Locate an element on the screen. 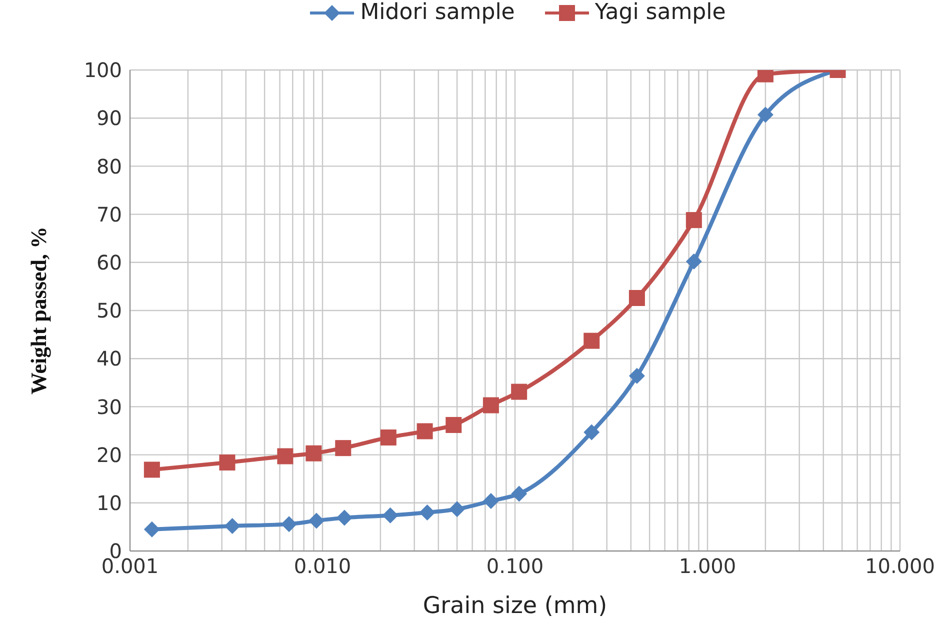 The image size is (946, 641). y-tick-label: 80 is located at coordinates (109, 166).